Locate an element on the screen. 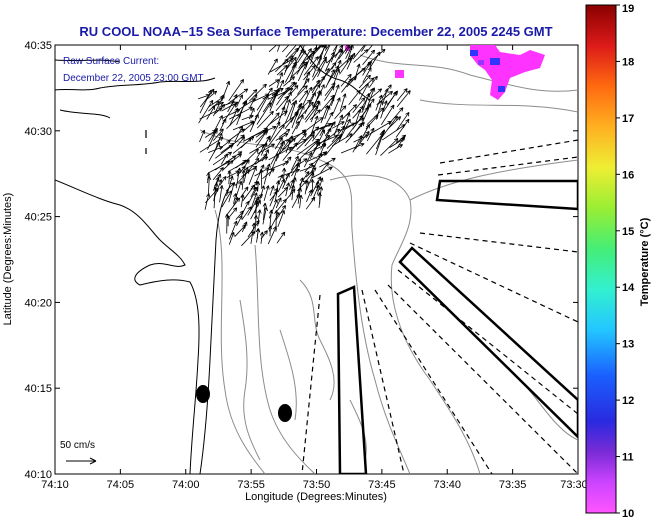 The height and width of the screenshot is (519, 651). contour-east is located at coordinates (493, 180).